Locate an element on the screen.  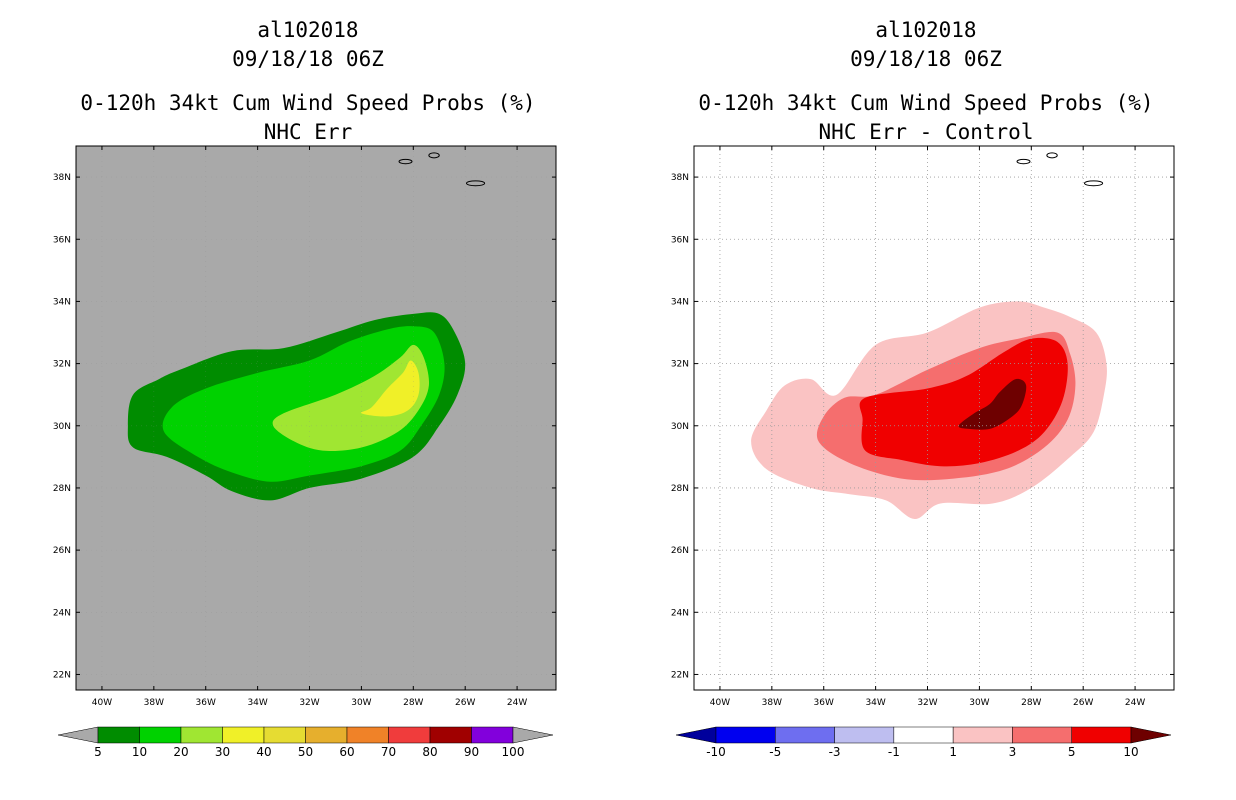
left-x-tick-label: 34W is located at coordinates (257, 703).